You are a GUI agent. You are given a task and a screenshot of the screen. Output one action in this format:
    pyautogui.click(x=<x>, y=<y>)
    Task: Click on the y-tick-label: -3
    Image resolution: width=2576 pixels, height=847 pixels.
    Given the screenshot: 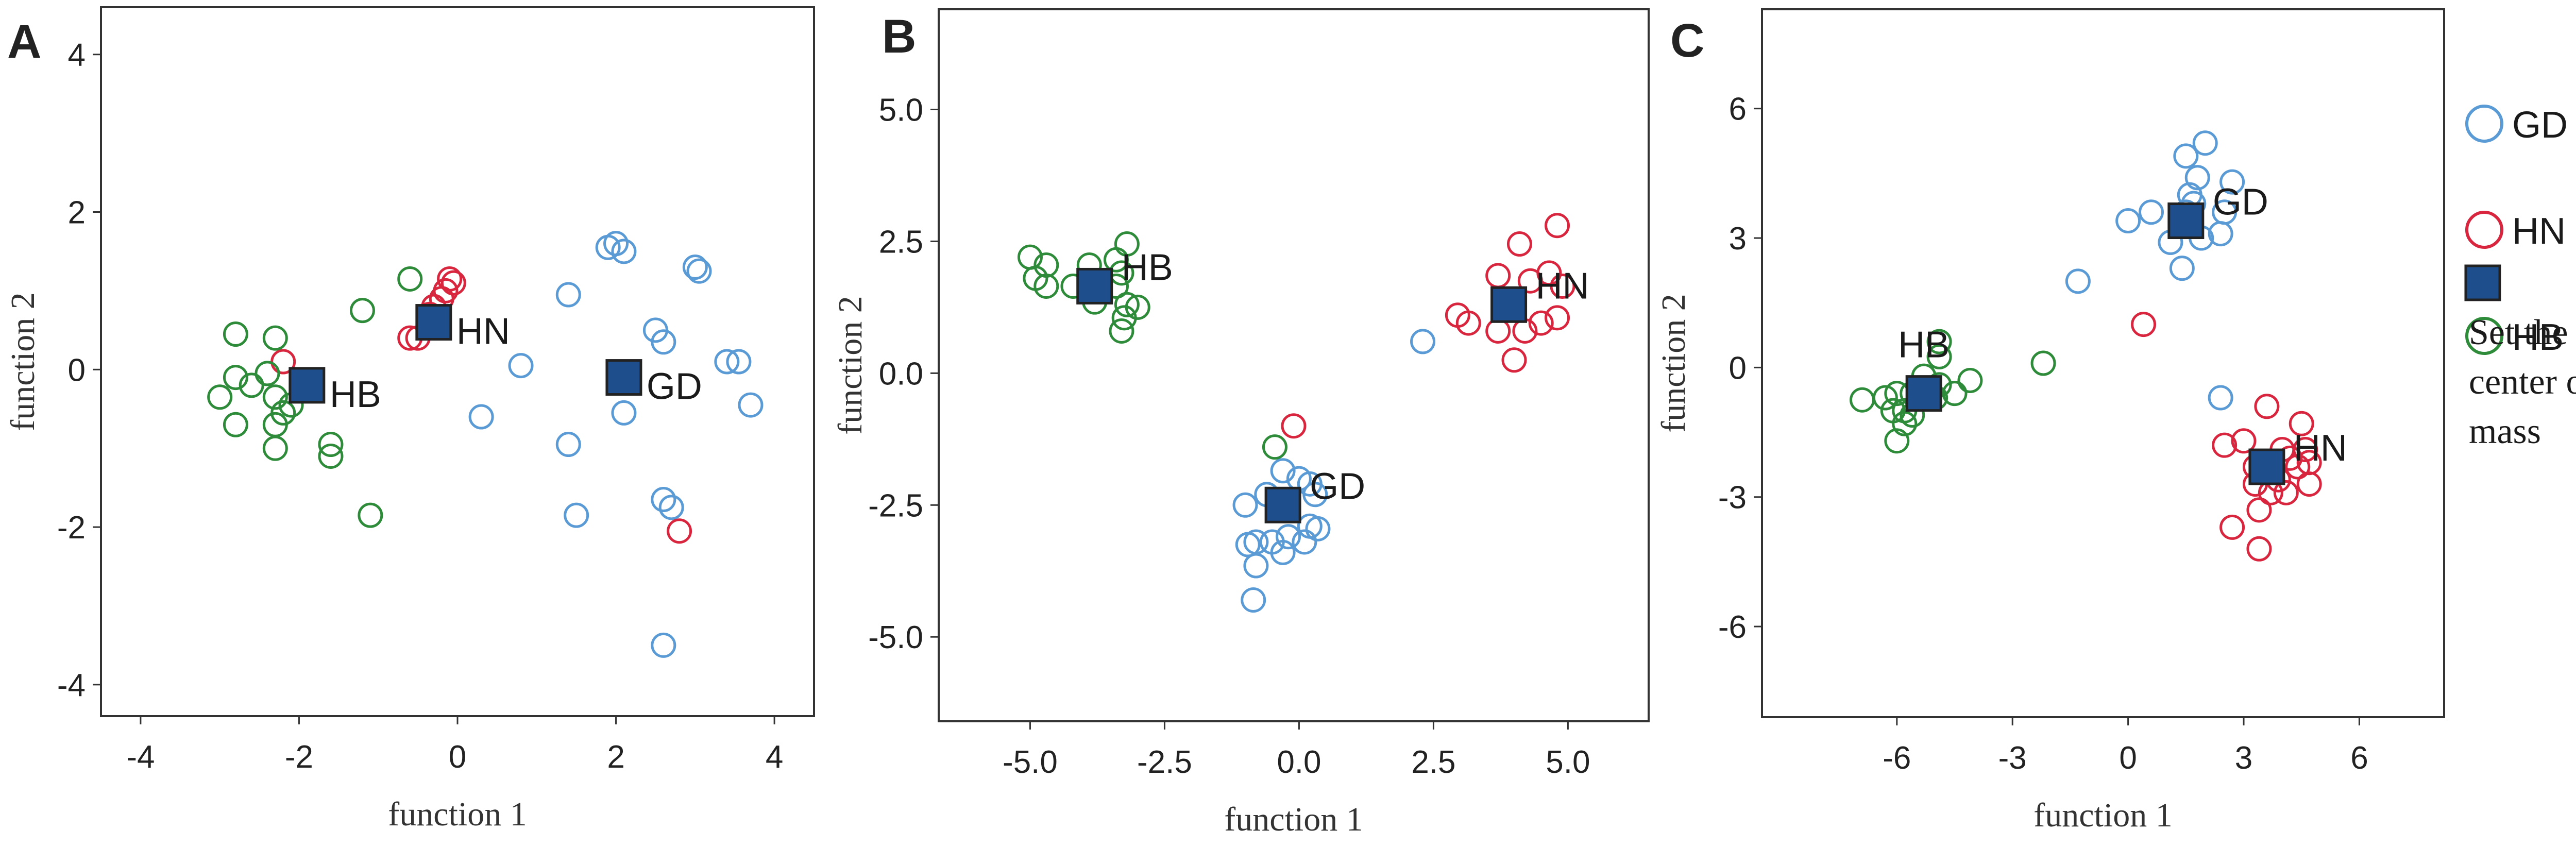 What is the action you would take?
    pyautogui.click(x=1732, y=498)
    